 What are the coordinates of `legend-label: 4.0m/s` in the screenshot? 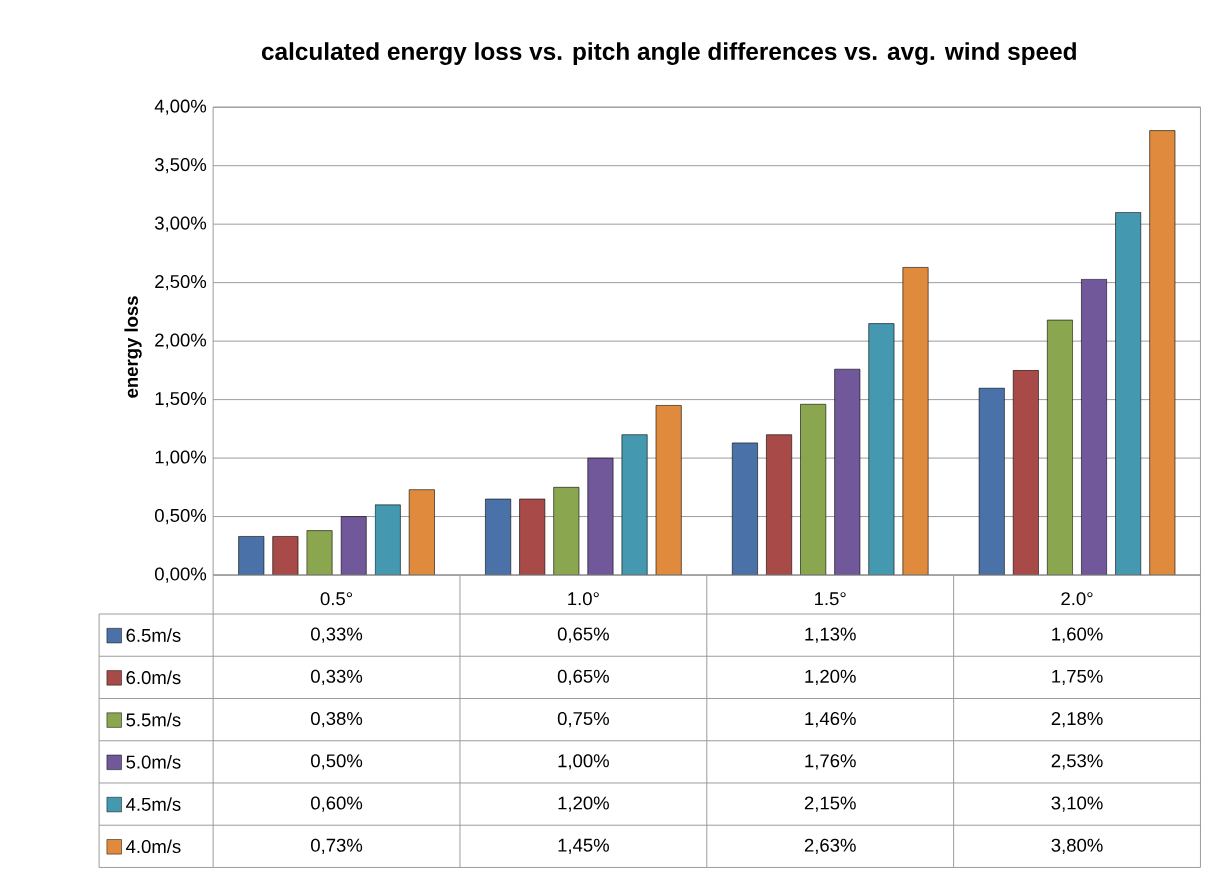 It's located at (153, 846).